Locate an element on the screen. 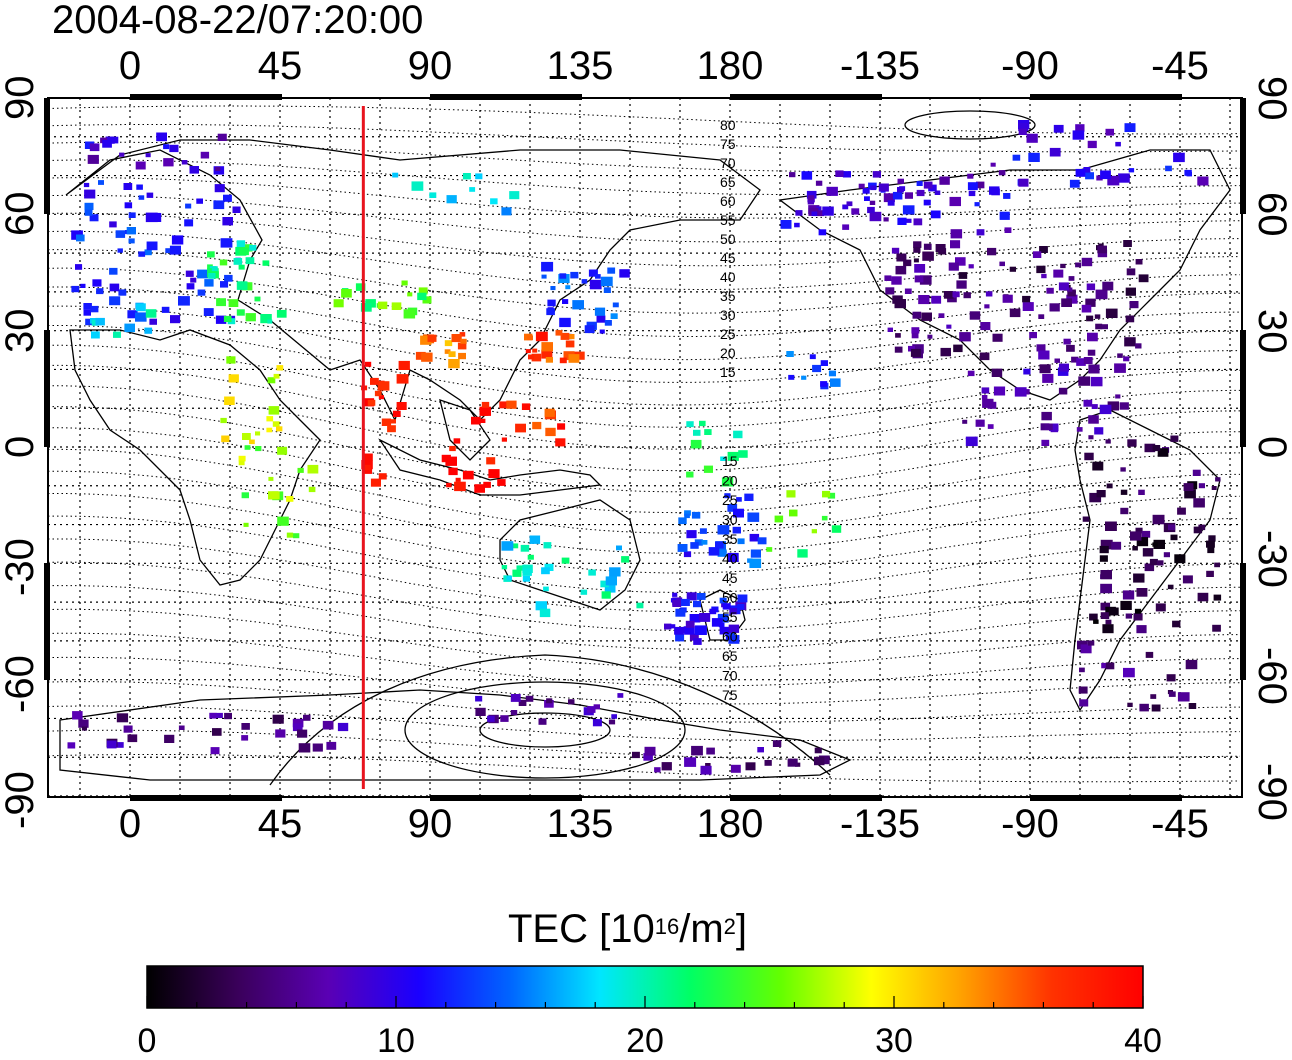 Image resolution: width=1292 pixels, height=1060 pixels. contour-label: 40 is located at coordinates (728, 277).